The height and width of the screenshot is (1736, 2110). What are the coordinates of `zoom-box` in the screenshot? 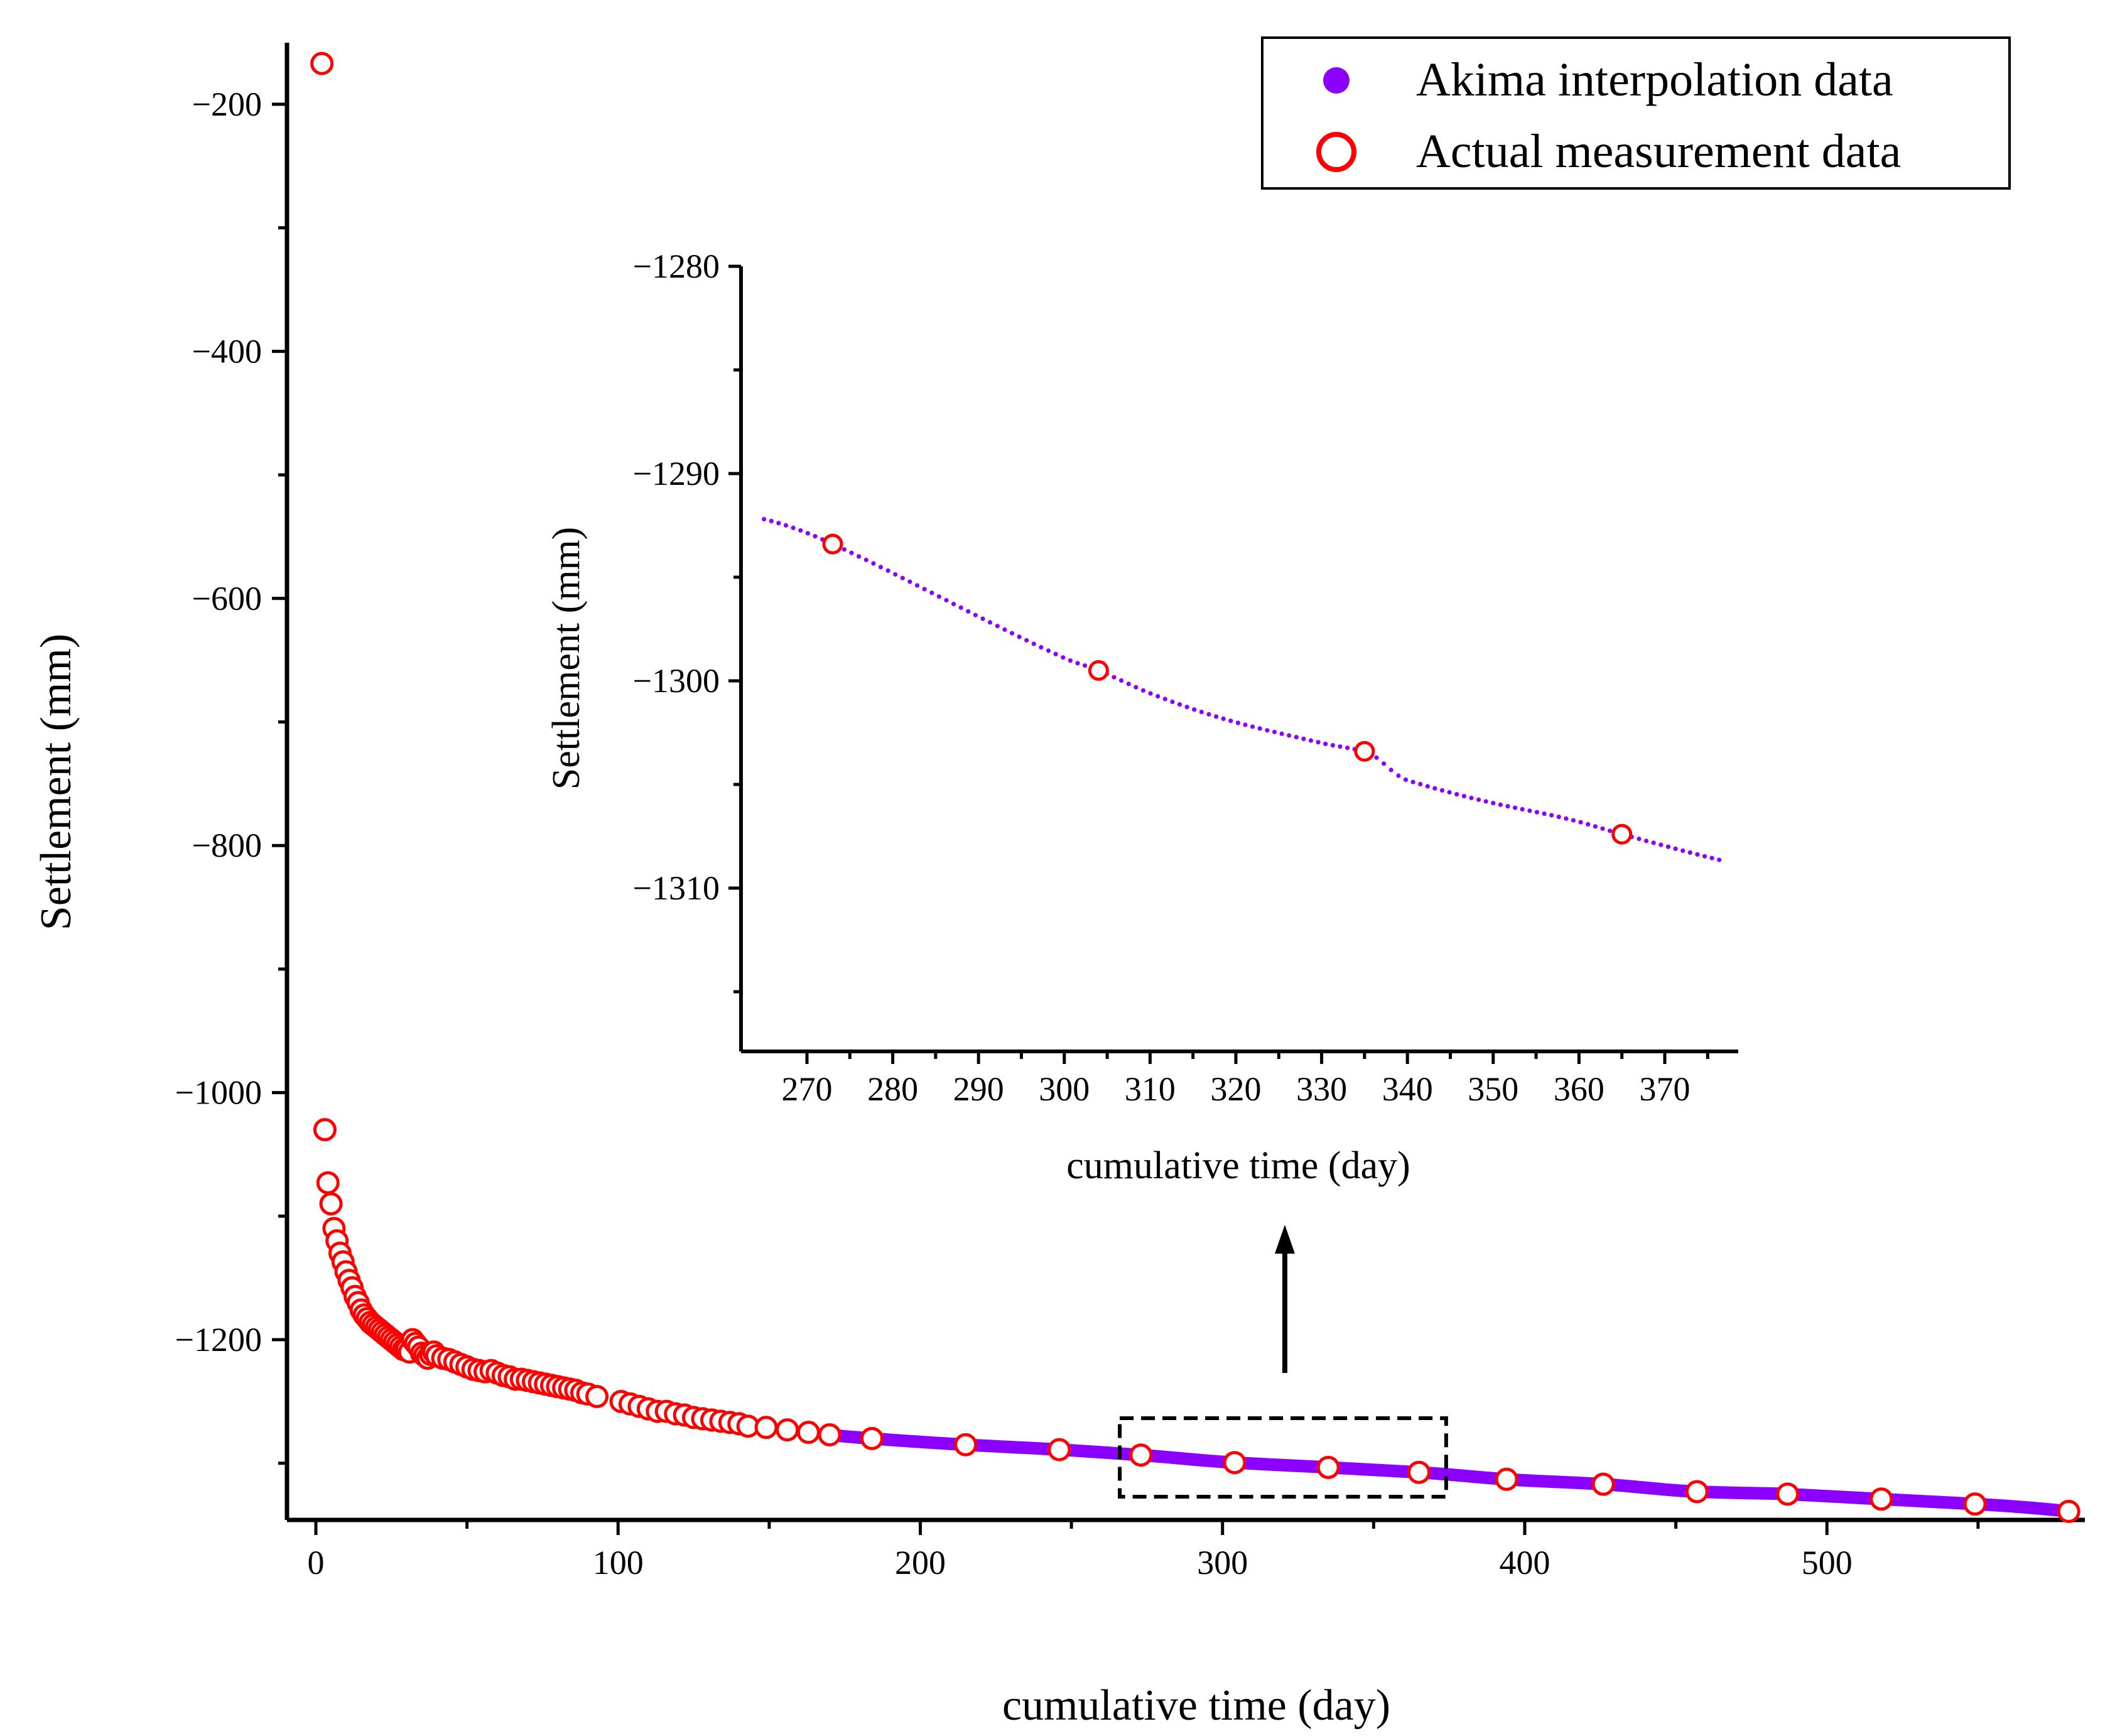 It's located at (1283, 1458).